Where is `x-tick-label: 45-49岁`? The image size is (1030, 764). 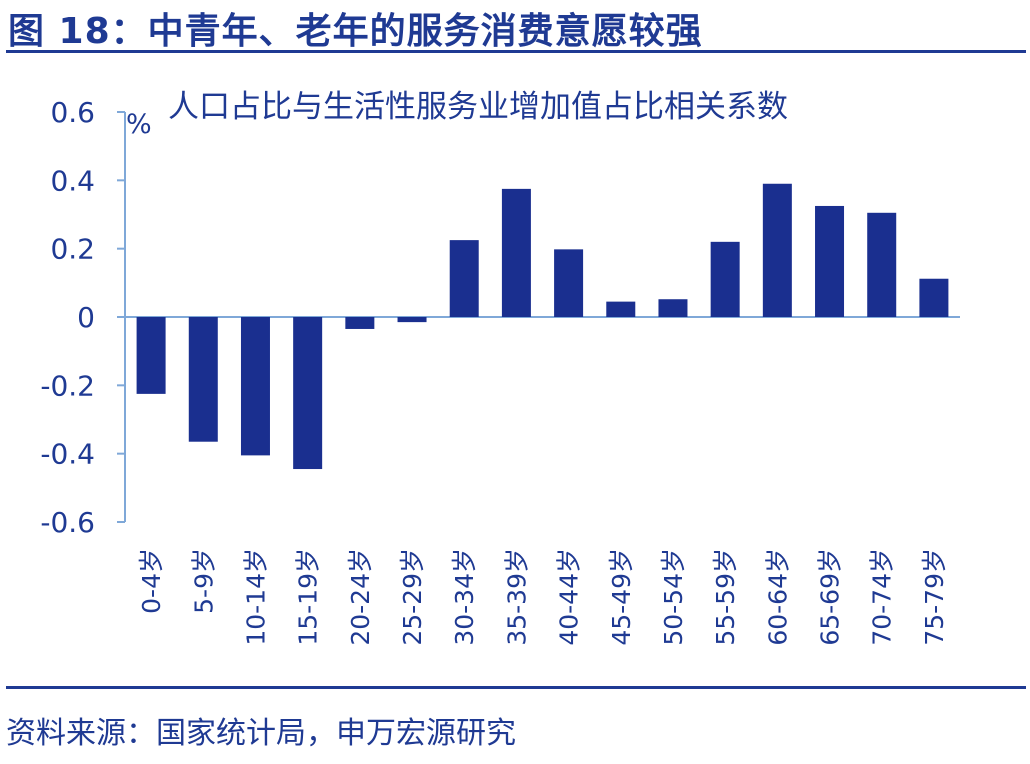 x-tick-label: 45-49岁 is located at coordinates (621, 597).